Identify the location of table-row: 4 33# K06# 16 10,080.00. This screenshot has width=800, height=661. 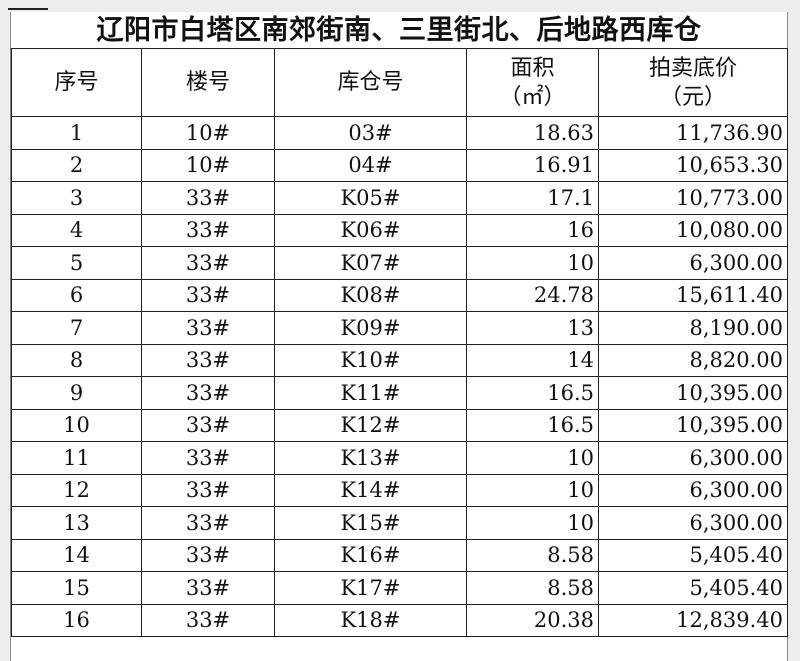
(399, 230).